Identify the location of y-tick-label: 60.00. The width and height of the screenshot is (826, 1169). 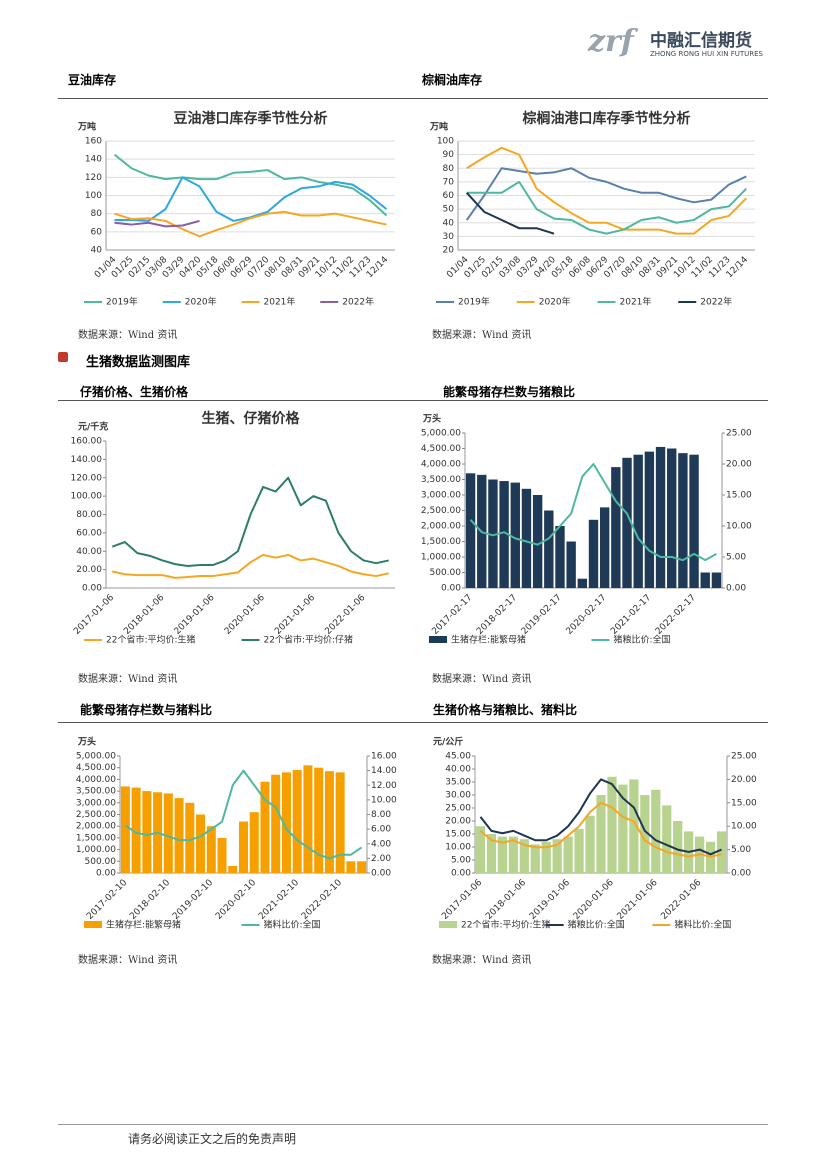
(89, 533).